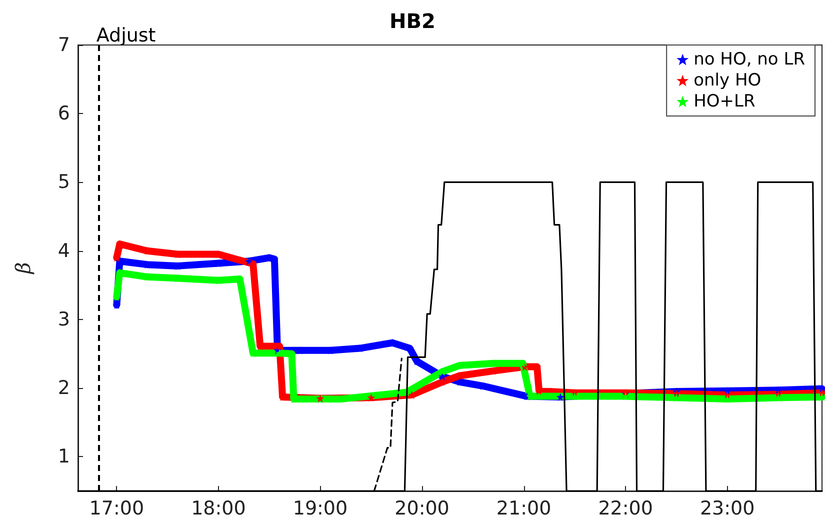 The image size is (825, 530). What do you see at coordinates (750, 60) in the screenshot?
I see `legend-label: no HO, no LR` at bounding box center [750, 60].